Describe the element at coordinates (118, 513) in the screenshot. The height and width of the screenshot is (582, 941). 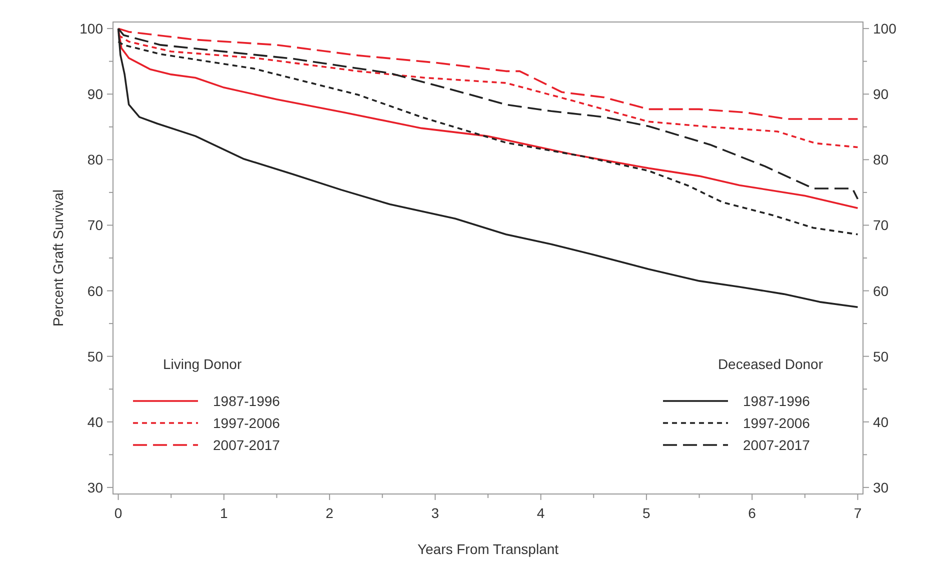
I see `x-tick-label: 0` at that location.